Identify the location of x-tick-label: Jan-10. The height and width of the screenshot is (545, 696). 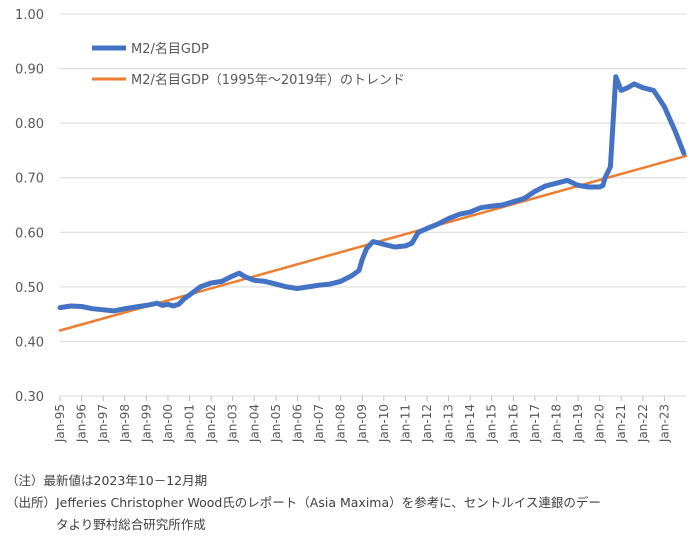
(384, 423).